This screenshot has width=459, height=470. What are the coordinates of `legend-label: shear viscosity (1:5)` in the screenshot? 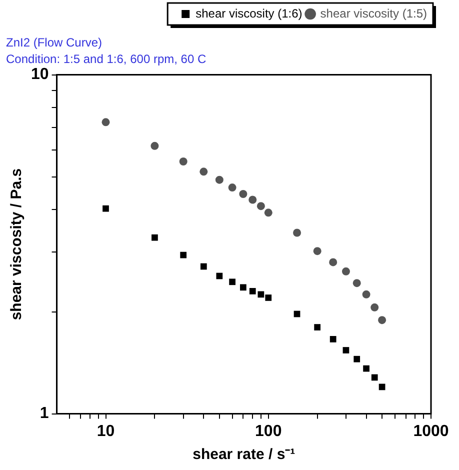 It's located at (374, 13).